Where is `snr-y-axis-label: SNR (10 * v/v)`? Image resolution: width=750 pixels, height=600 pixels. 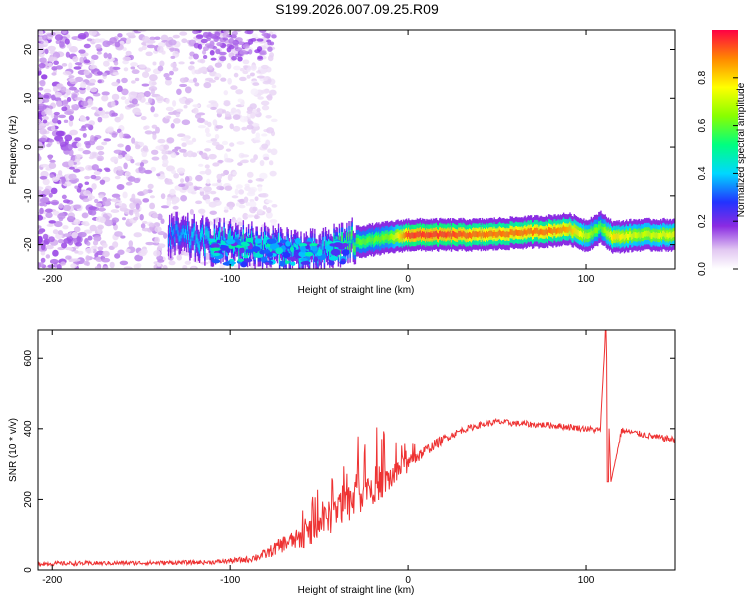
snr-y-axis-label: SNR (10 * v/v) is located at coordinates (13, 450).